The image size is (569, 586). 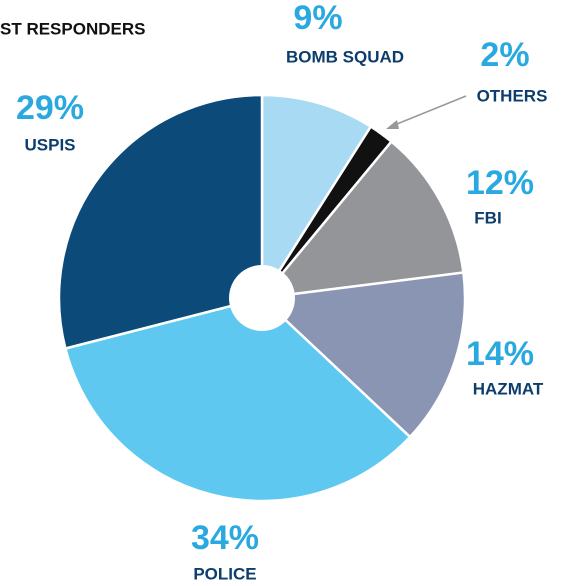 I want to click on category-label: OTHERS, so click(x=512, y=95).